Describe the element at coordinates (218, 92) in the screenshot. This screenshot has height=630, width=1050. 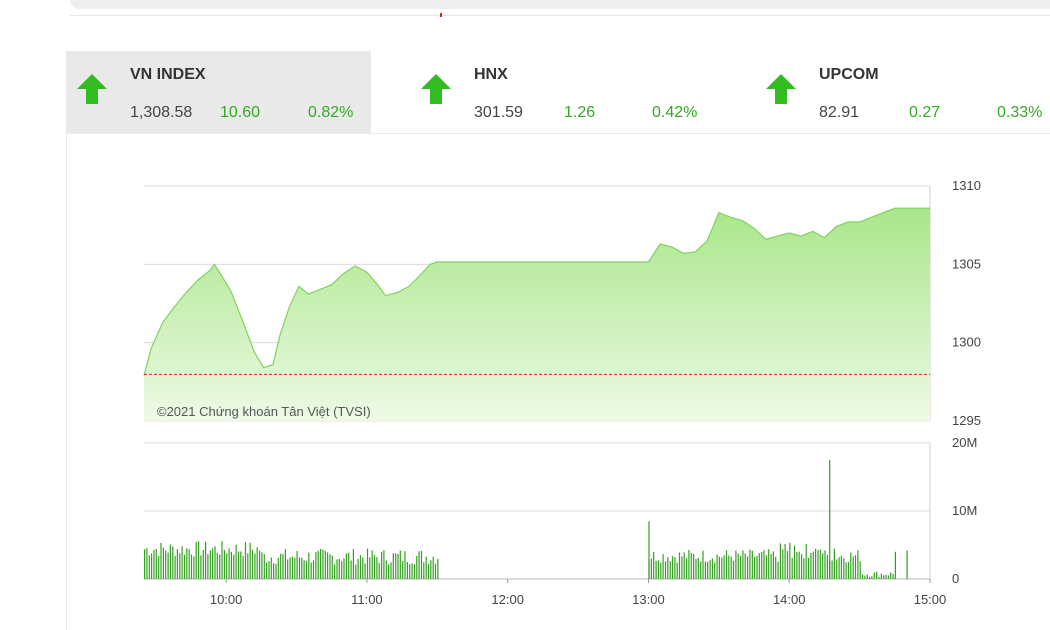
I see `tab-vn-index: VN INDEX 1,308.58 10.60 0.82%` at that location.